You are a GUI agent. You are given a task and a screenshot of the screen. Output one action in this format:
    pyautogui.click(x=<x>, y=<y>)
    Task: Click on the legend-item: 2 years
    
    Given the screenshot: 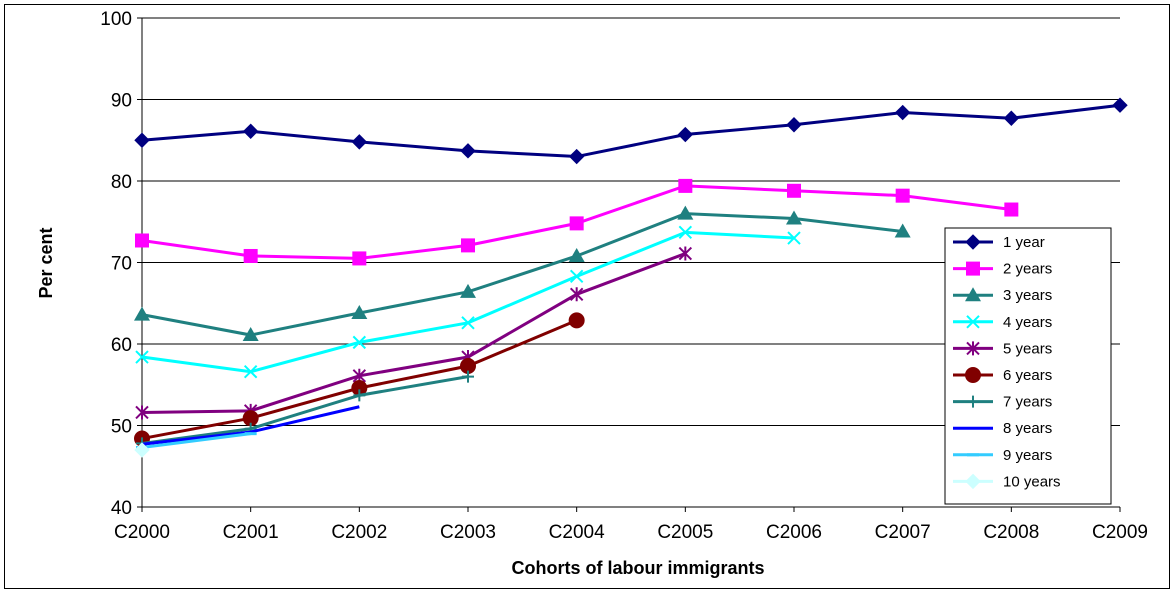 What is the action you would take?
    pyautogui.click(x=1002, y=269)
    